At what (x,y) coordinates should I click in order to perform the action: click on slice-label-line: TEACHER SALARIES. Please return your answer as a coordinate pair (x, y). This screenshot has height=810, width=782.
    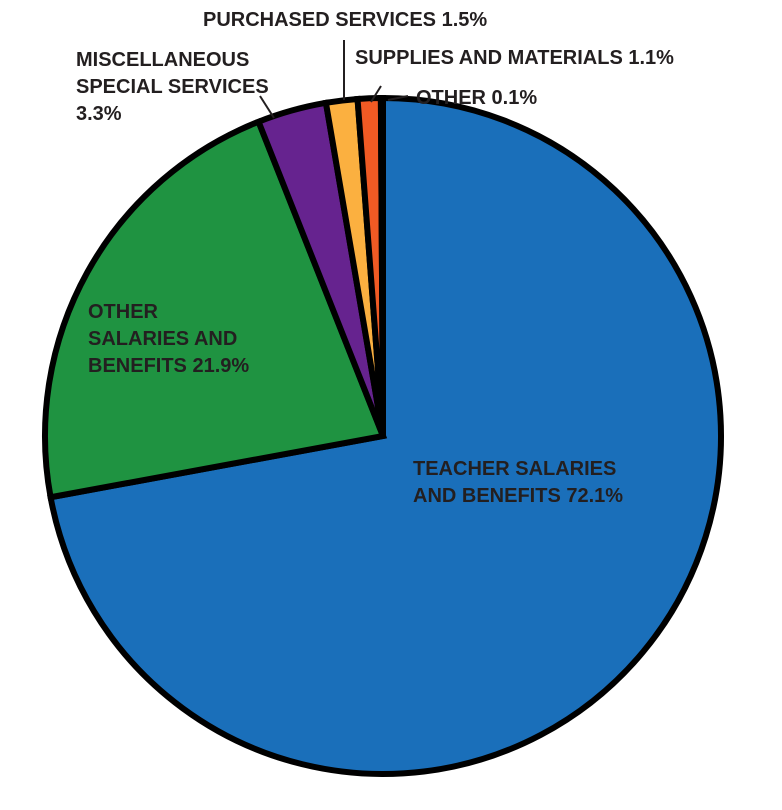
    Looking at the image, I should click on (514, 469).